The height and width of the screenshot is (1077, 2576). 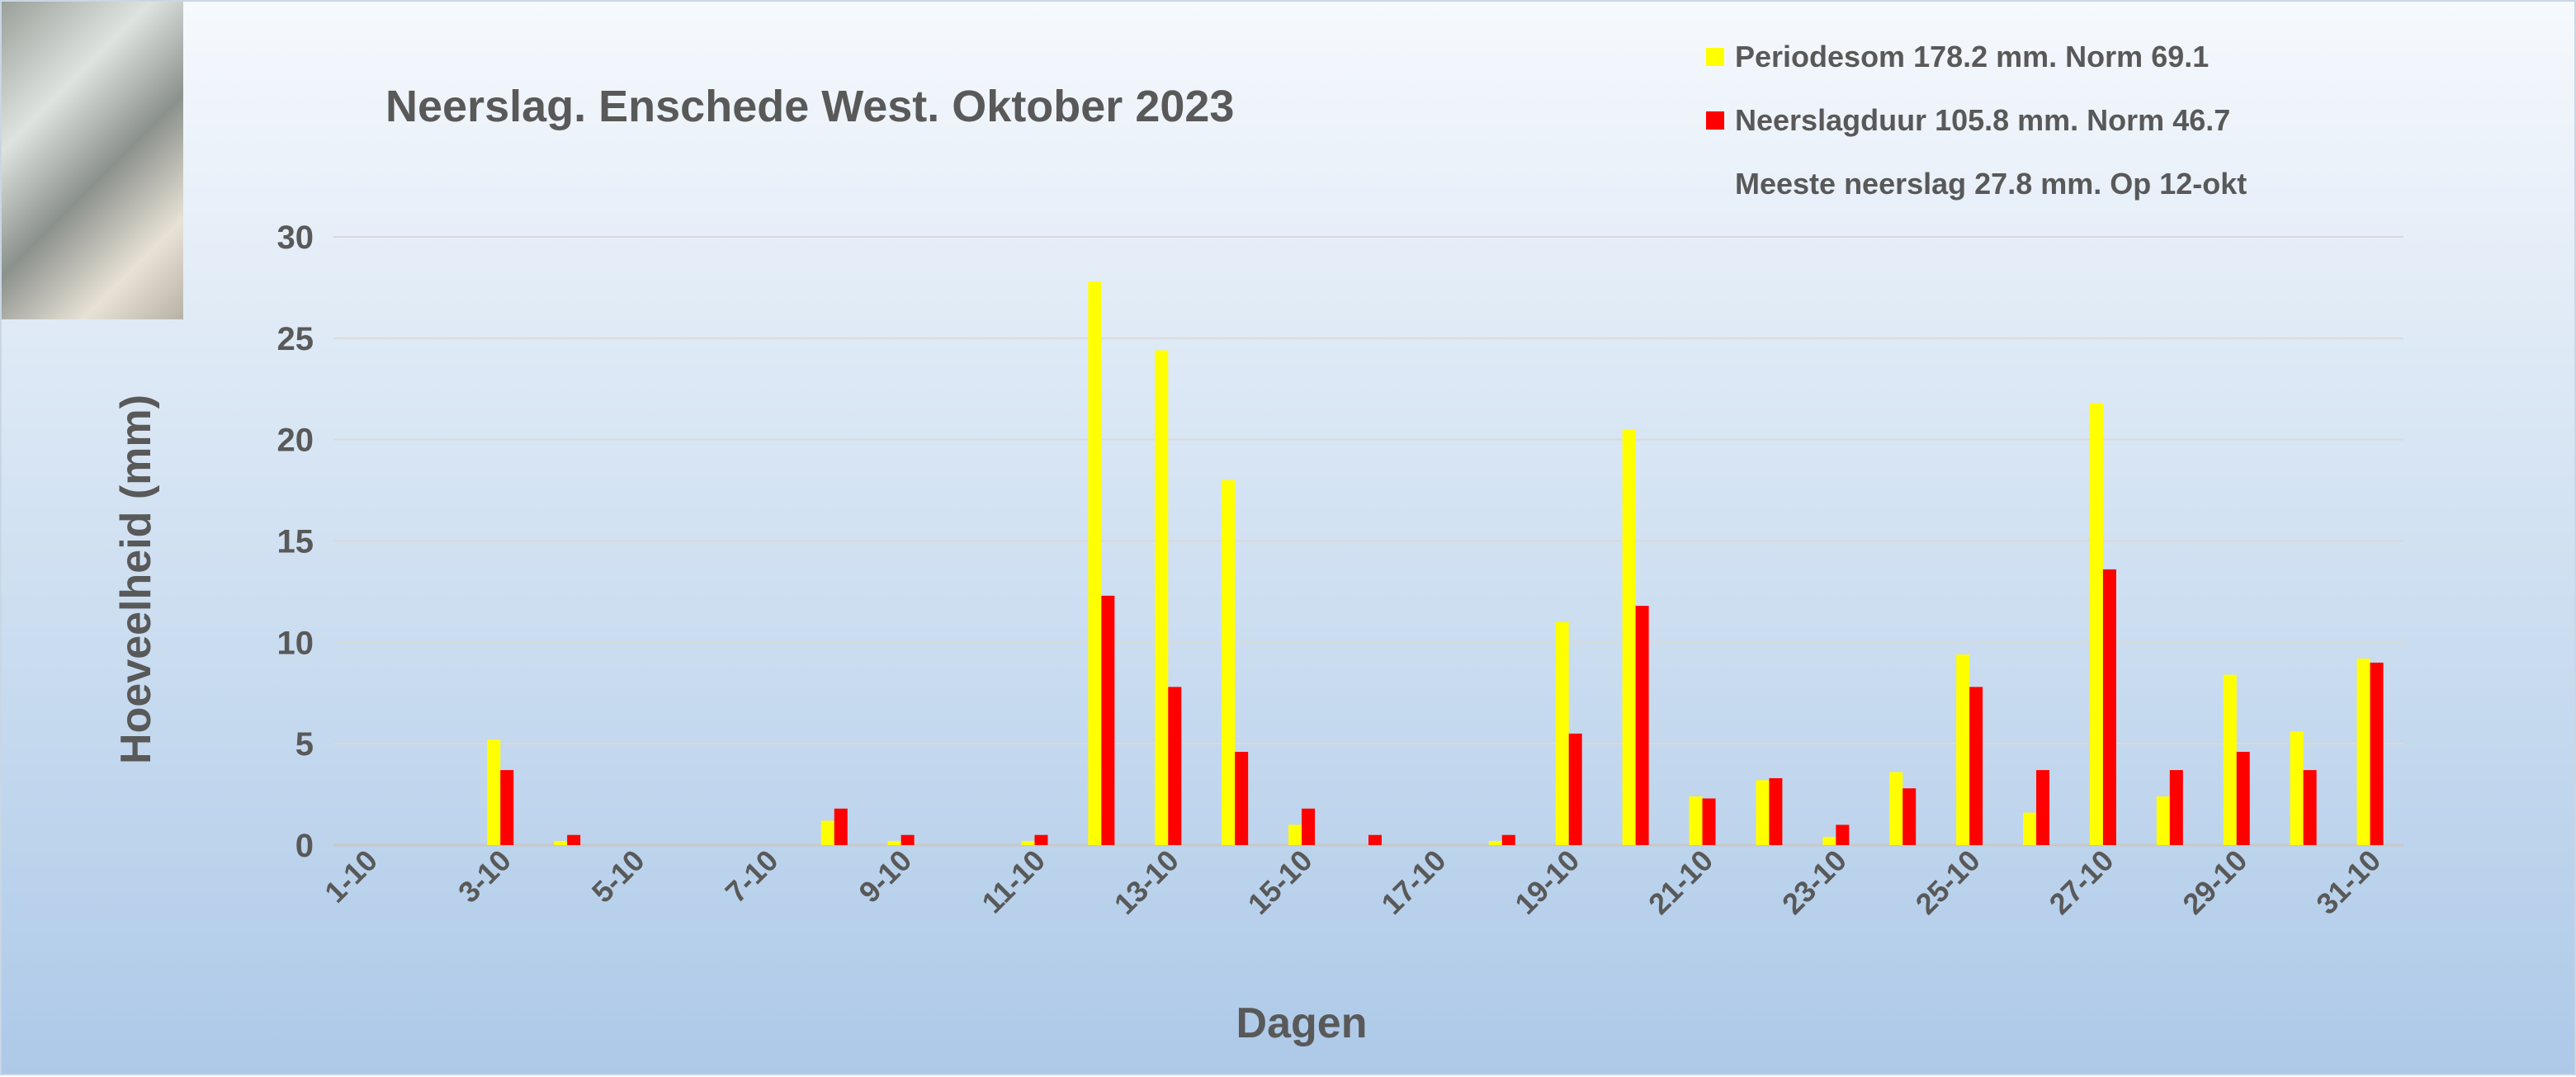 What do you see at coordinates (618, 876) in the screenshot?
I see `x-tick-label: 5-10` at bounding box center [618, 876].